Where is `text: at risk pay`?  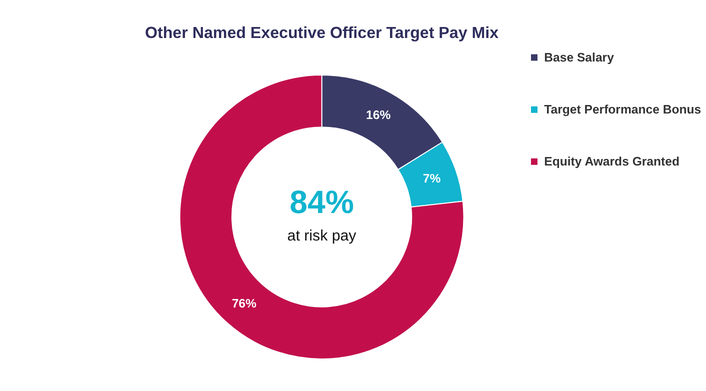
text: at risk pay is located at coordinates (322, 236).